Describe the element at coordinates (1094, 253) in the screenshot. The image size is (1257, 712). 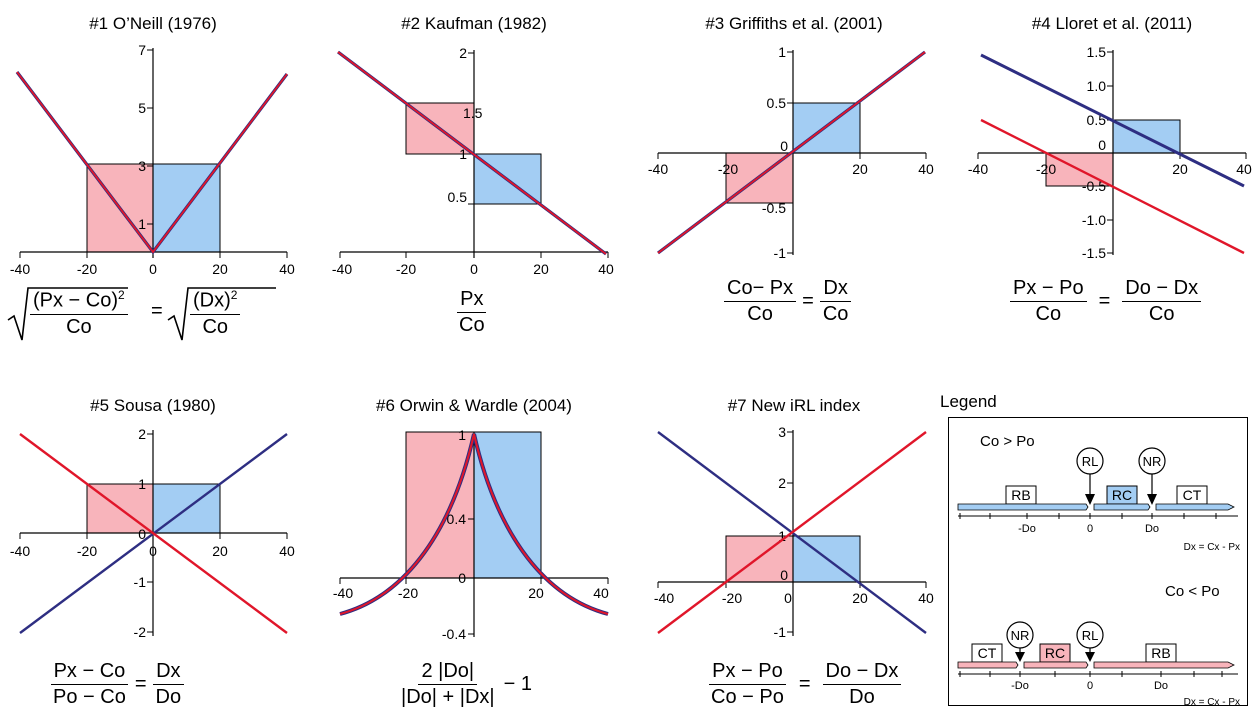
I see `panel-4-ytick: -1.5` at that location.